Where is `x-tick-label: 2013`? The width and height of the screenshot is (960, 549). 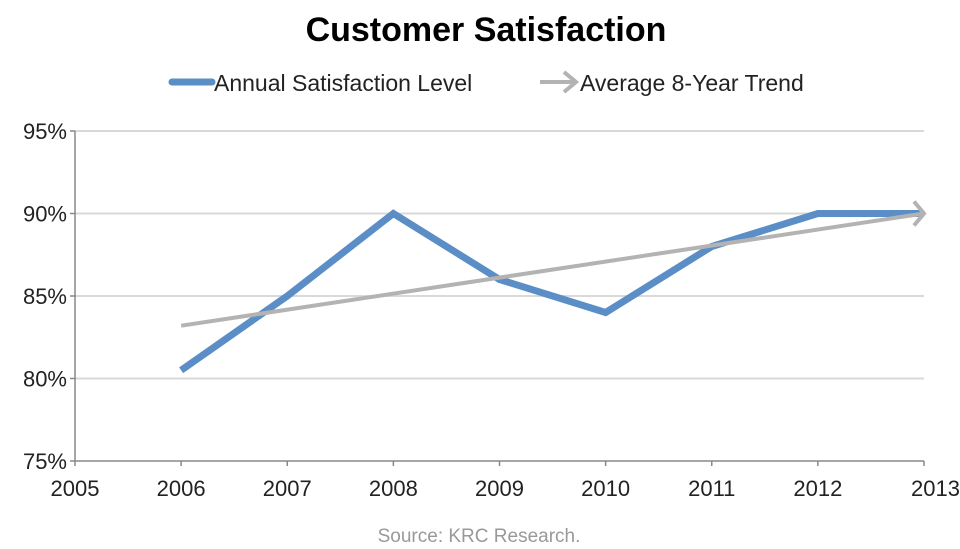
x-tick-label: 2013 is located at coordinates (935, 488).